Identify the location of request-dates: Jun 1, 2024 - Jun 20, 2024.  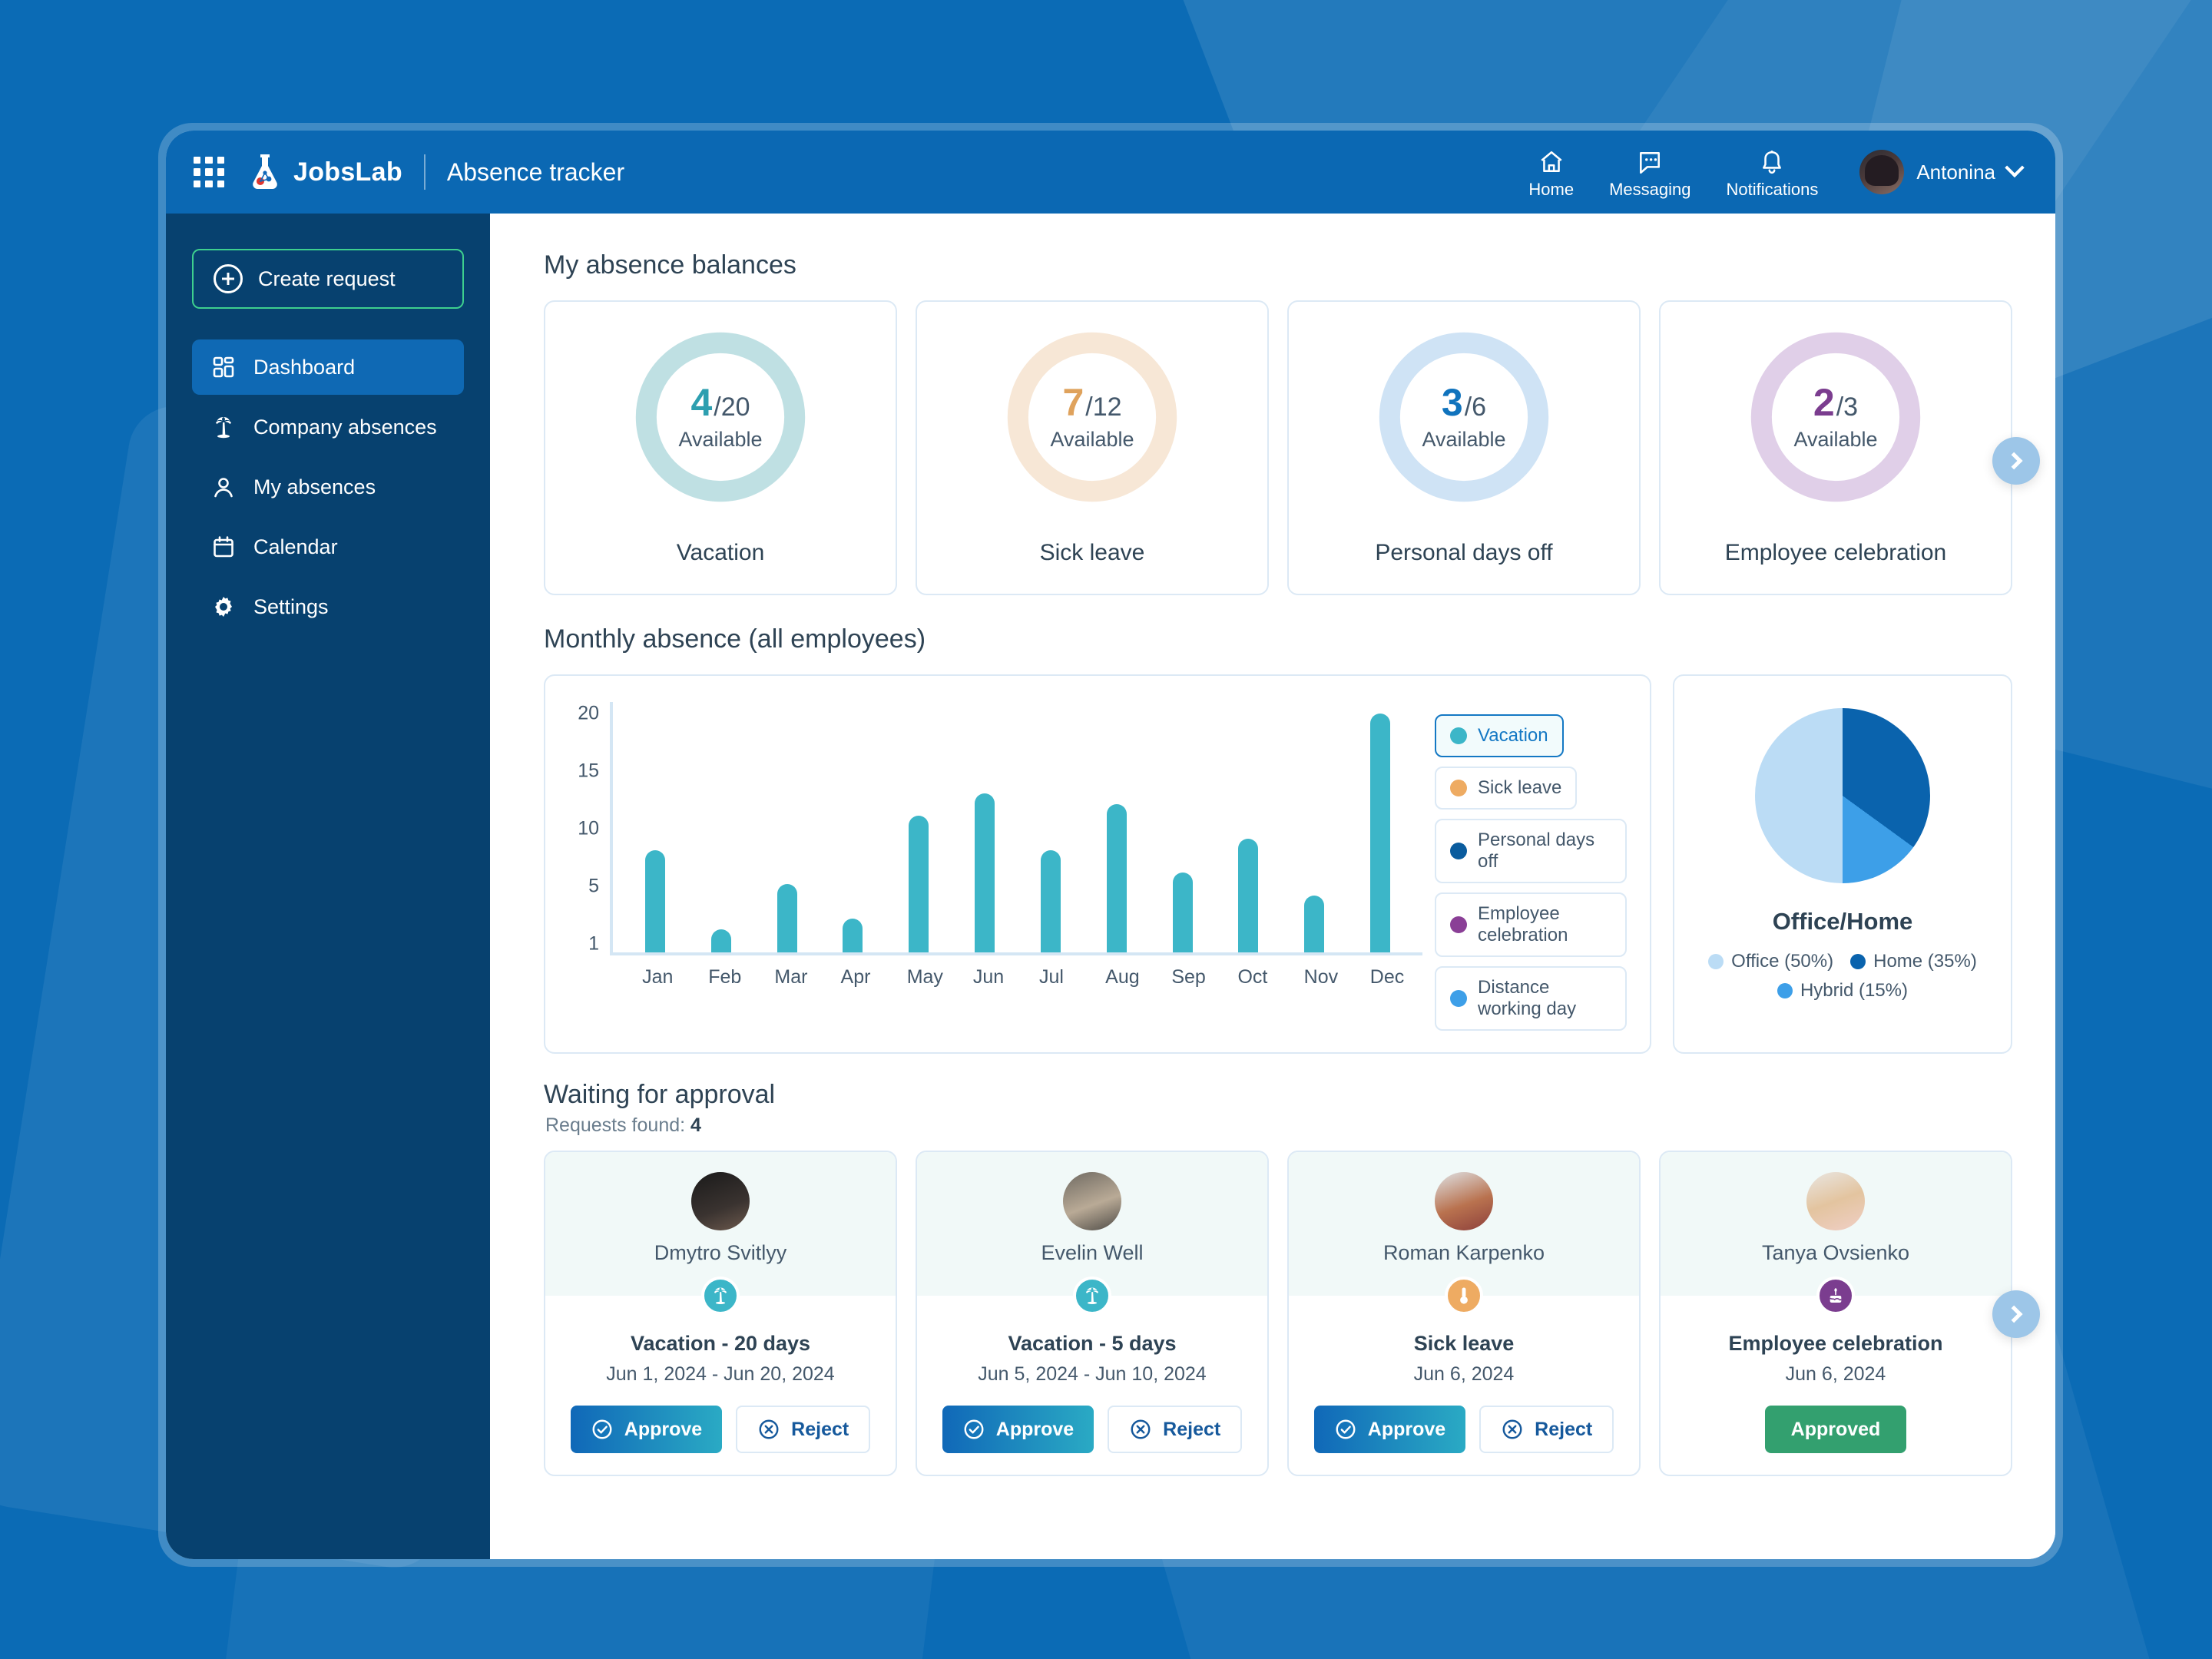
(720, 1374).